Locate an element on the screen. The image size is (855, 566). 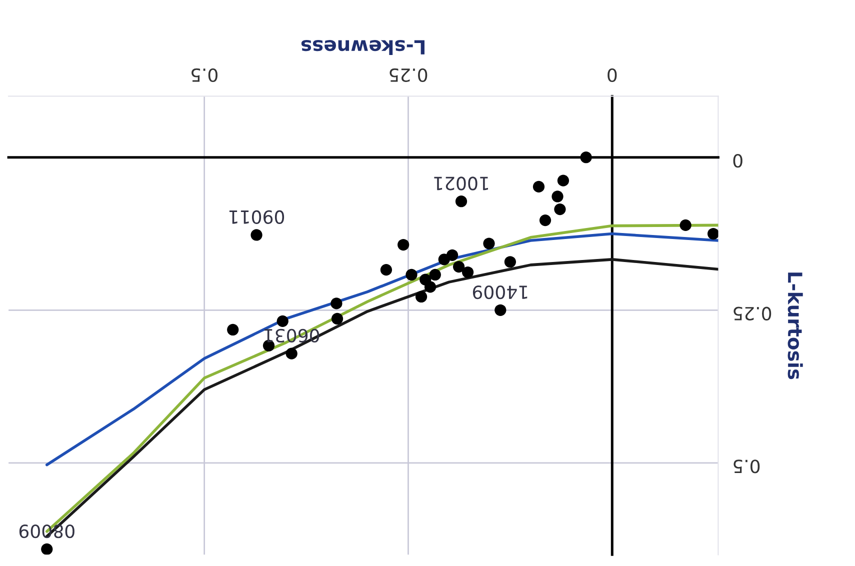
annotation: 06031 is located at coordinates (292, 335).